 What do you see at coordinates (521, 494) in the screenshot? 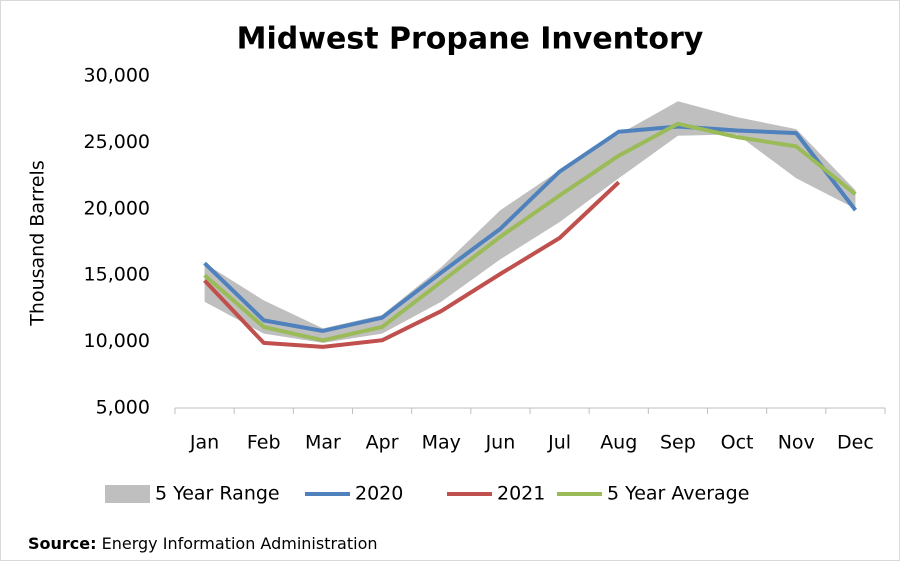
I see `legend-label: 2021` at bounding box center [521, 494].